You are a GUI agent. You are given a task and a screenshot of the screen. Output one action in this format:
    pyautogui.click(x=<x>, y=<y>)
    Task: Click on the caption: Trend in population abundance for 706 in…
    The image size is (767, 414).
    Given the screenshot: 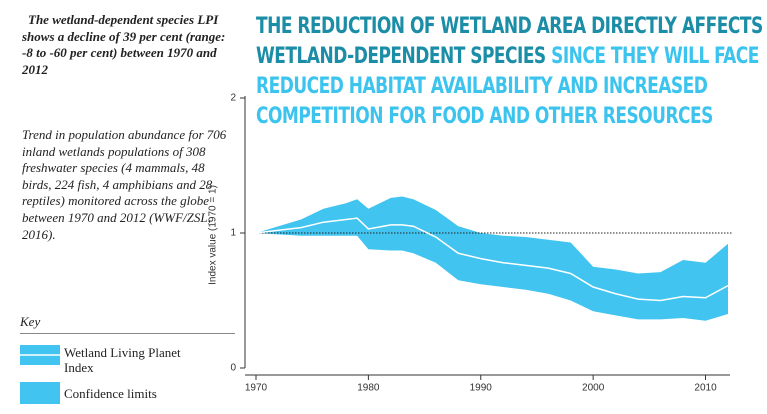 What is the action you would take?
    pyautogui.click(x=124, y=184)
    